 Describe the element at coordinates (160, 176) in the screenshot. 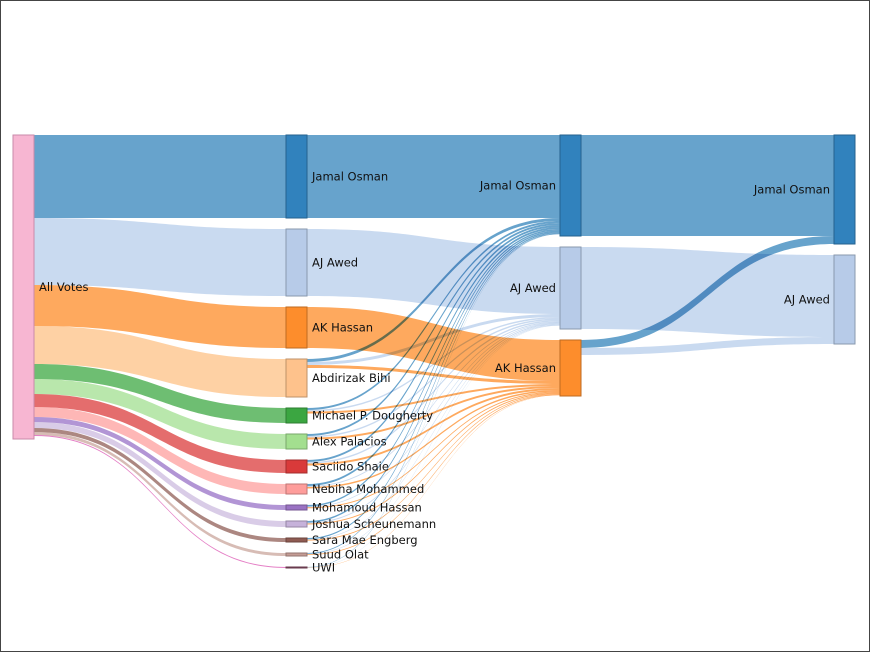

I see `link-all-votes-r0-to-jamal-osman-r1` at that location.